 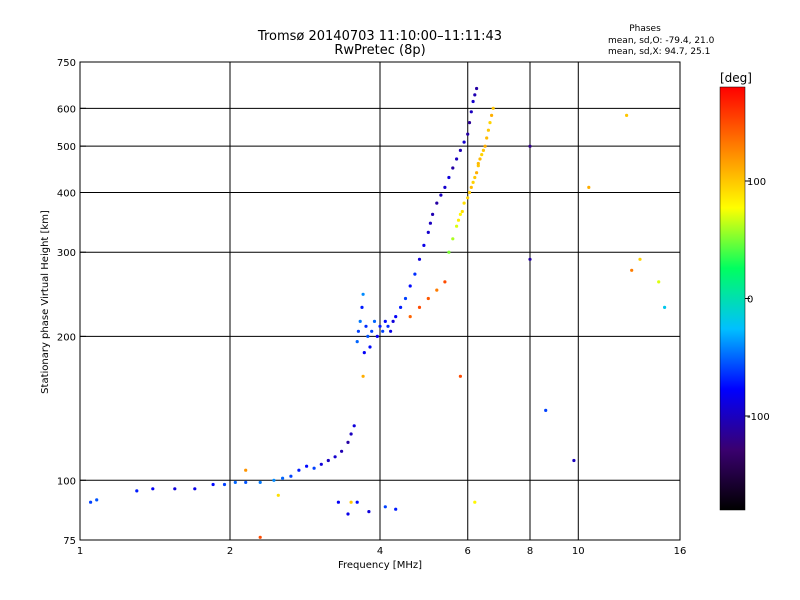 What do you see at coordinates (661, 41) in the screenshot?
I see `phases-mean-o: mean, sd,O: -79.4, 21.0` at bounding box center [661, 41].